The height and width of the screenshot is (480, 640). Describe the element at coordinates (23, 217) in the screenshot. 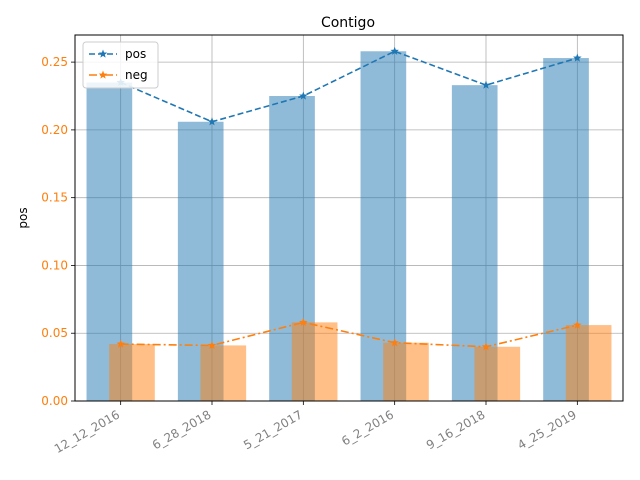

I see `y-axis-label: pos` at that location.